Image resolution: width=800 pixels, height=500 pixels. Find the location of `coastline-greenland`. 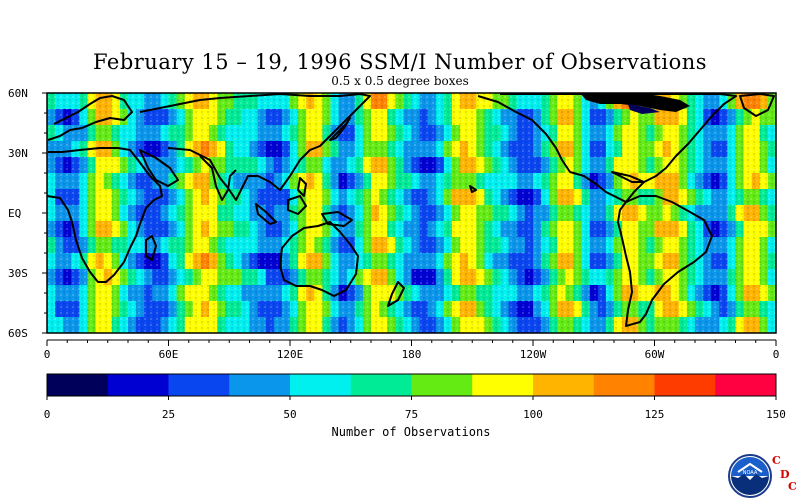

coastline-greenland is located at coordinates (757, 105).